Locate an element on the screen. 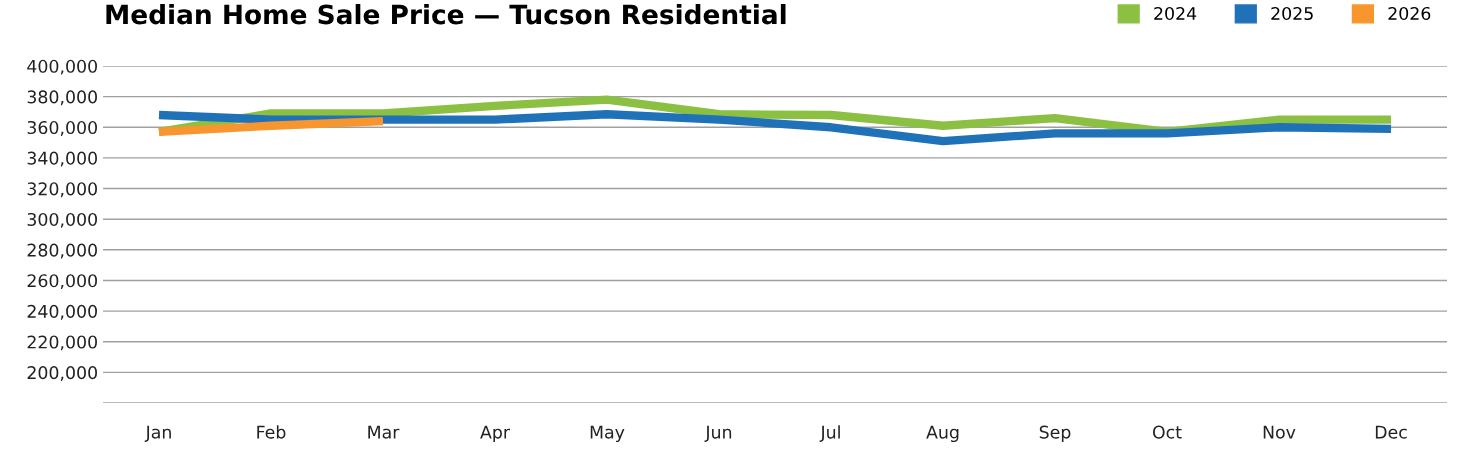  x-tick-label: Oct is located at coordinates (1167, 432).